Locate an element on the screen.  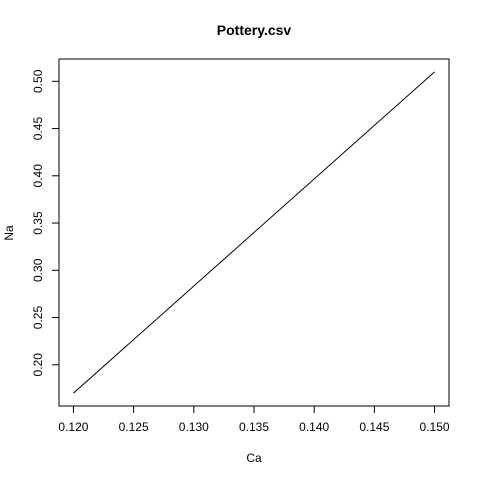
x-tick-label: 0.150 is located at coordinates (435, 427).